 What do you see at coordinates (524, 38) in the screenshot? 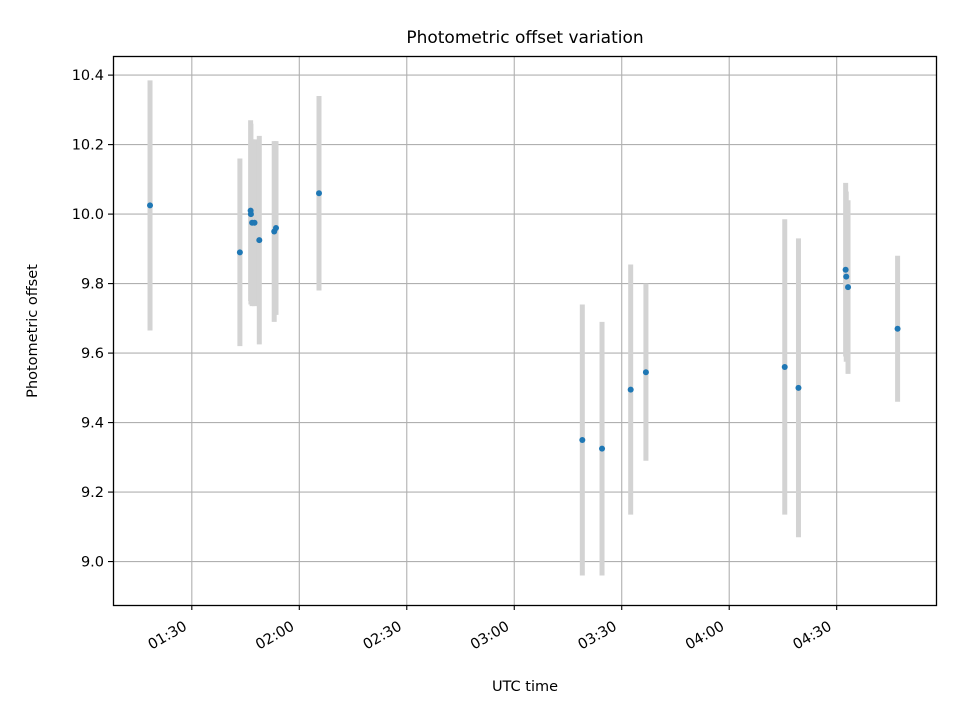
I see `chart-title: Photometric offset variation` at bounding box center [524, 38].